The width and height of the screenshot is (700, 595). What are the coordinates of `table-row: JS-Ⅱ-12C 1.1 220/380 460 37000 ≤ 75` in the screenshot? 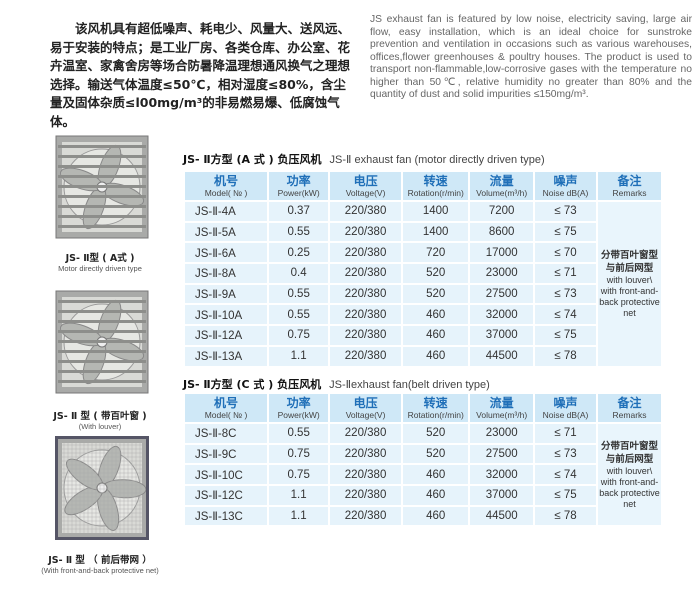 It's located at (423, 495).